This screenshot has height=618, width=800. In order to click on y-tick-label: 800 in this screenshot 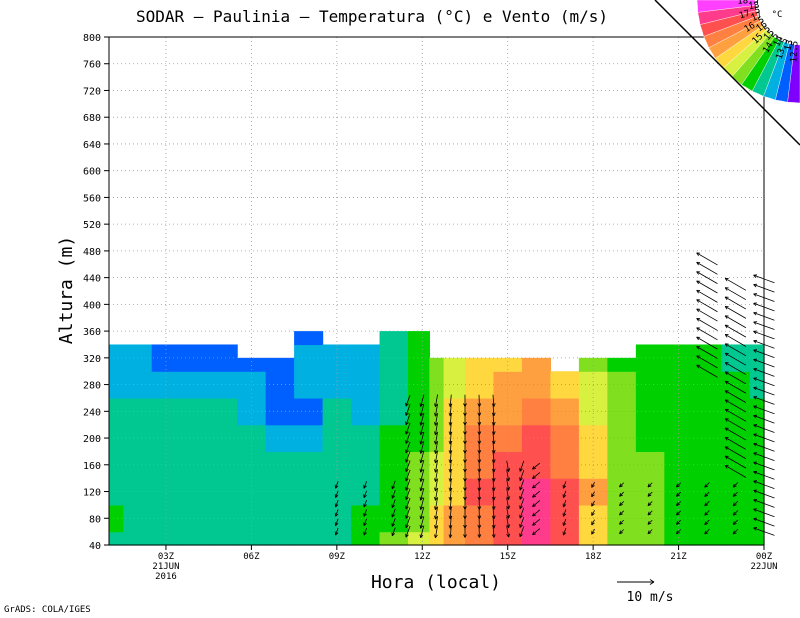, I will do `click(92, 38)`.